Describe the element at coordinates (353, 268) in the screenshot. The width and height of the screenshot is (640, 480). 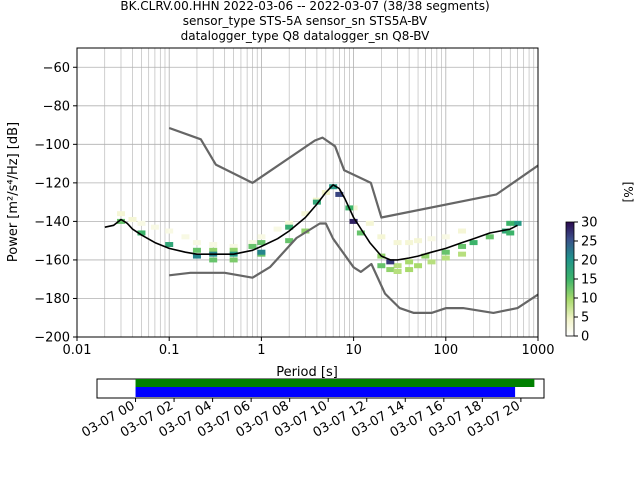
I see `noise-model-low-line` at that location.